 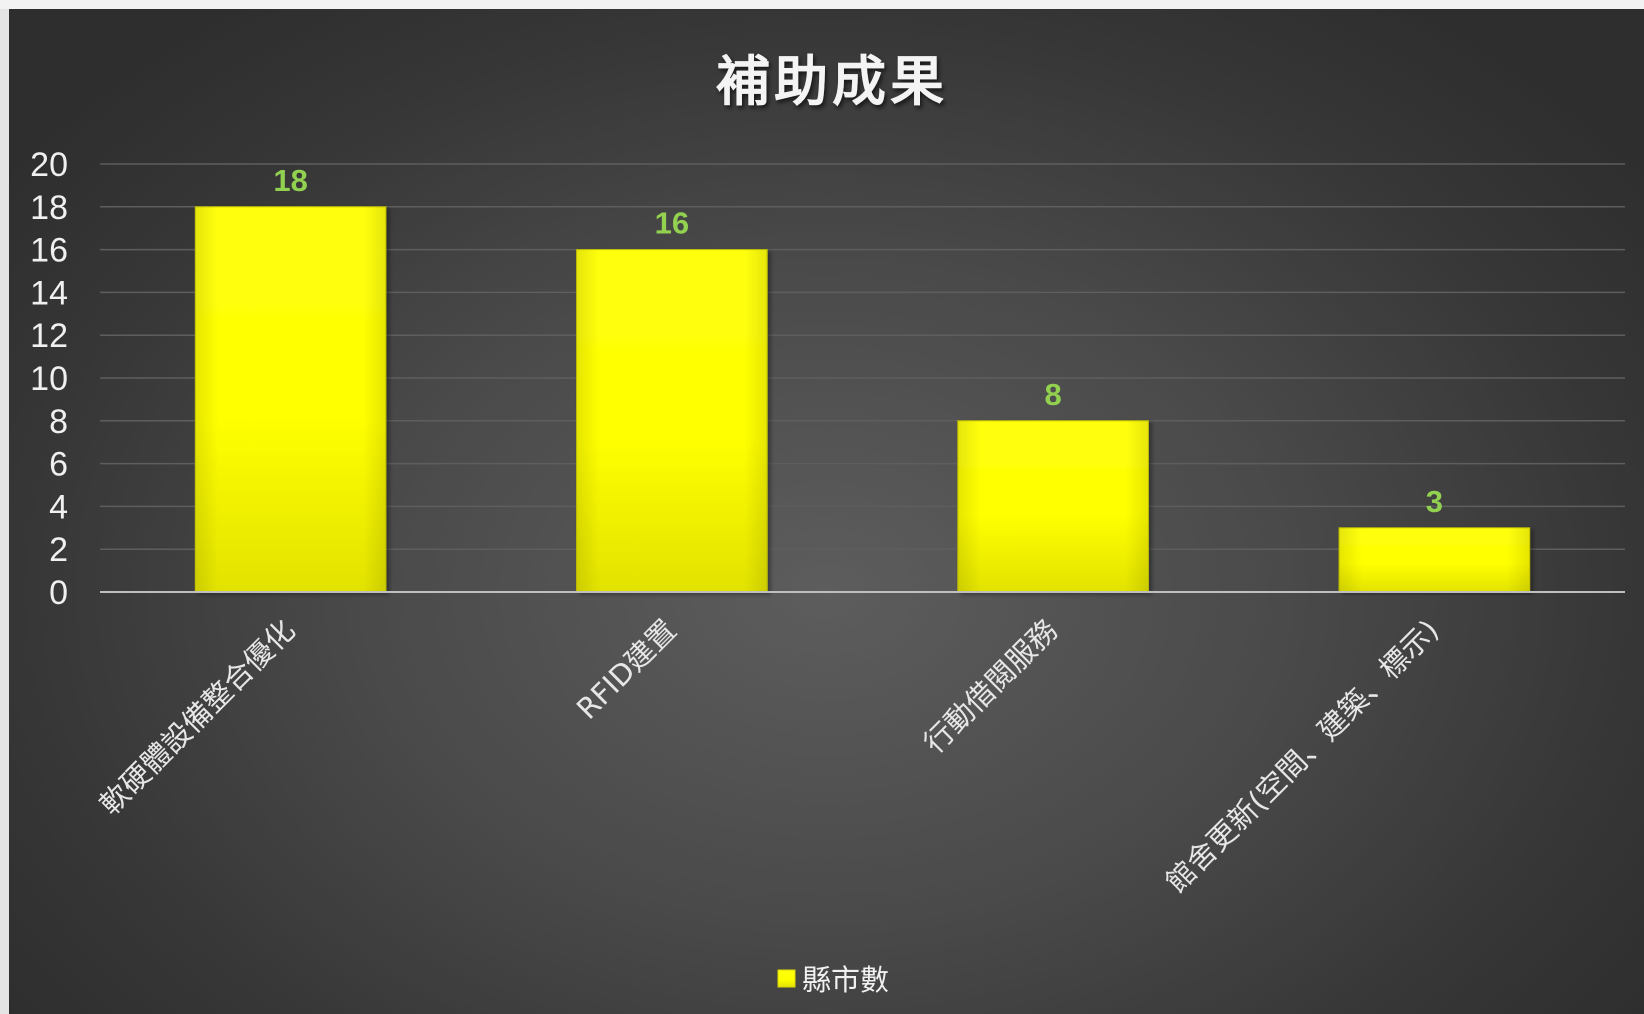 What do you see at coordinates (832, 81) in the screenshot?
I see `chart-title: 補助成果` at bounding box center [832, 81].